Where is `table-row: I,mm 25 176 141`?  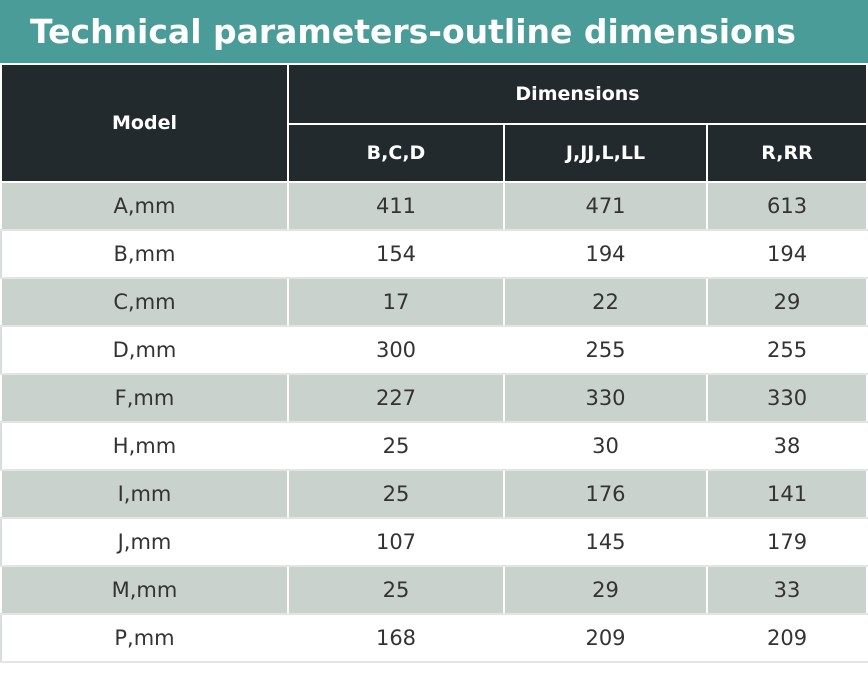 table-row: I,mm 25 176 141 is located at coordinates (434, 494).